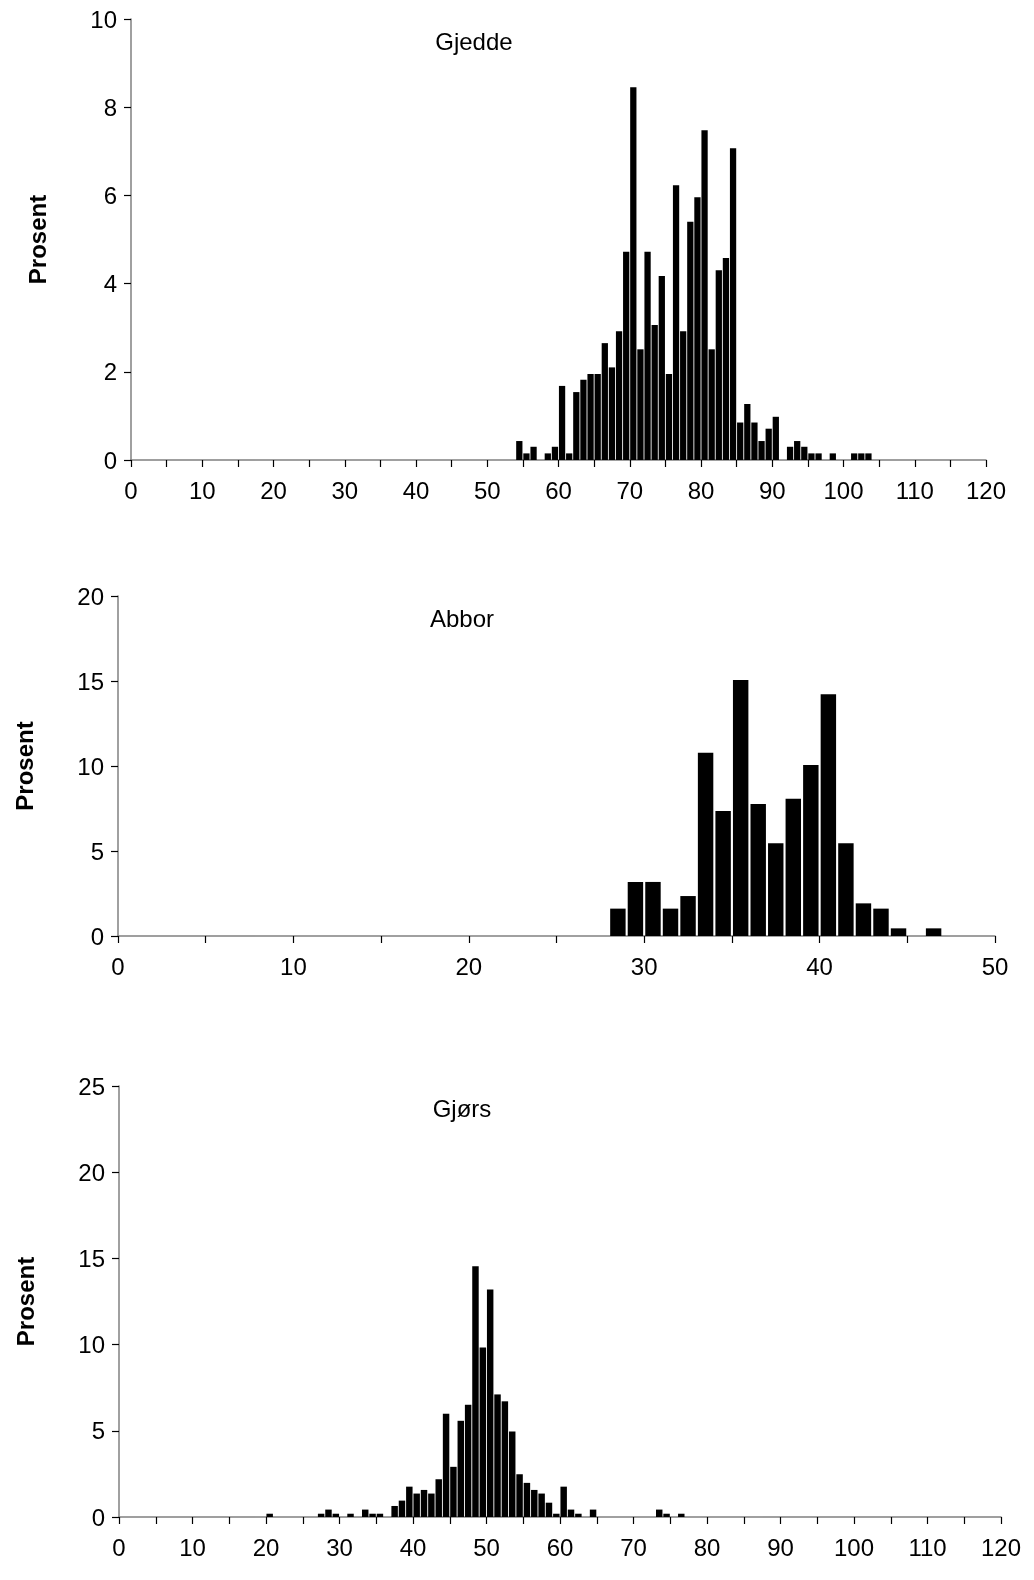 This screenshot has width=1034, height=1580. Describe the element at coordinates (461, 618) in the screenshot. I see `chart-title: Abbor` at that location.